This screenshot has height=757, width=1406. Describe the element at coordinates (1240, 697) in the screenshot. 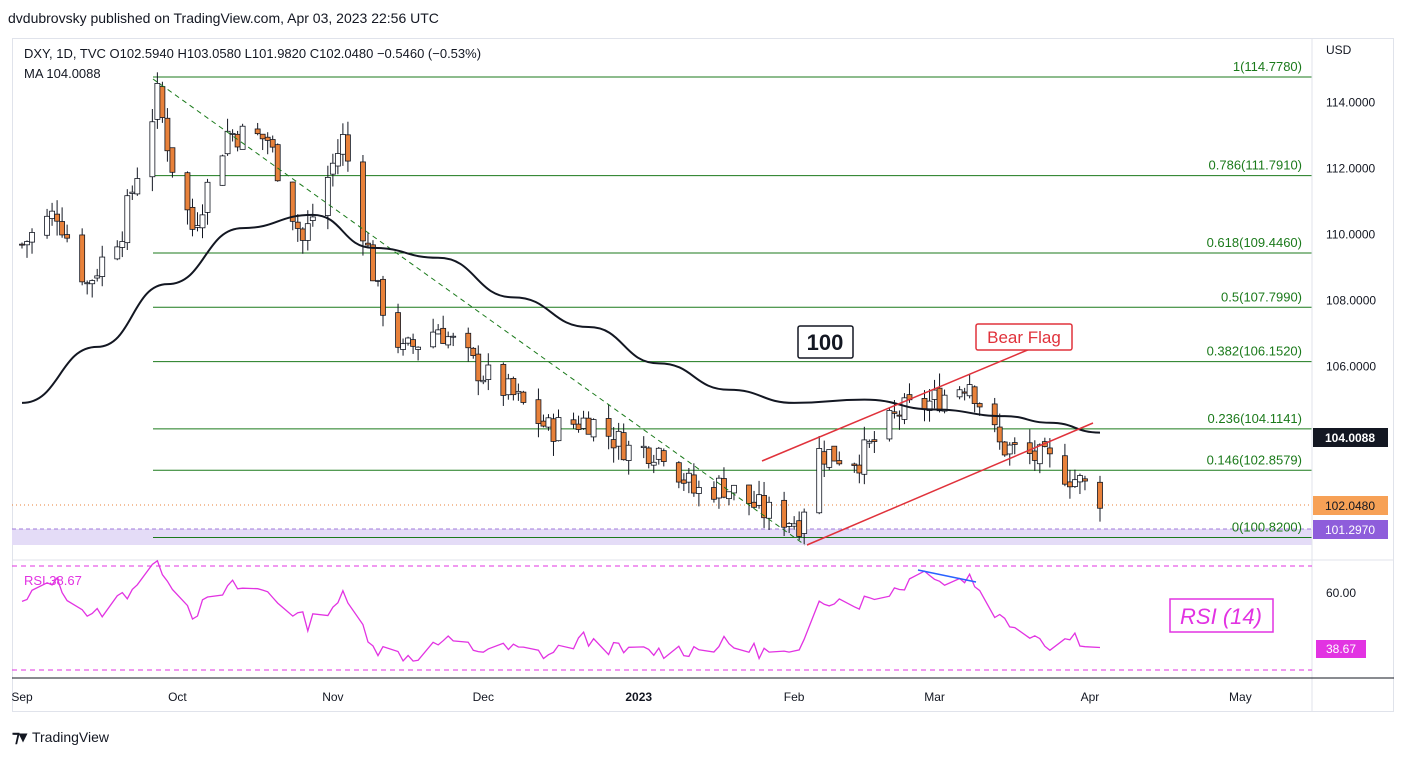

I see `time-tick-label: May` at that location.